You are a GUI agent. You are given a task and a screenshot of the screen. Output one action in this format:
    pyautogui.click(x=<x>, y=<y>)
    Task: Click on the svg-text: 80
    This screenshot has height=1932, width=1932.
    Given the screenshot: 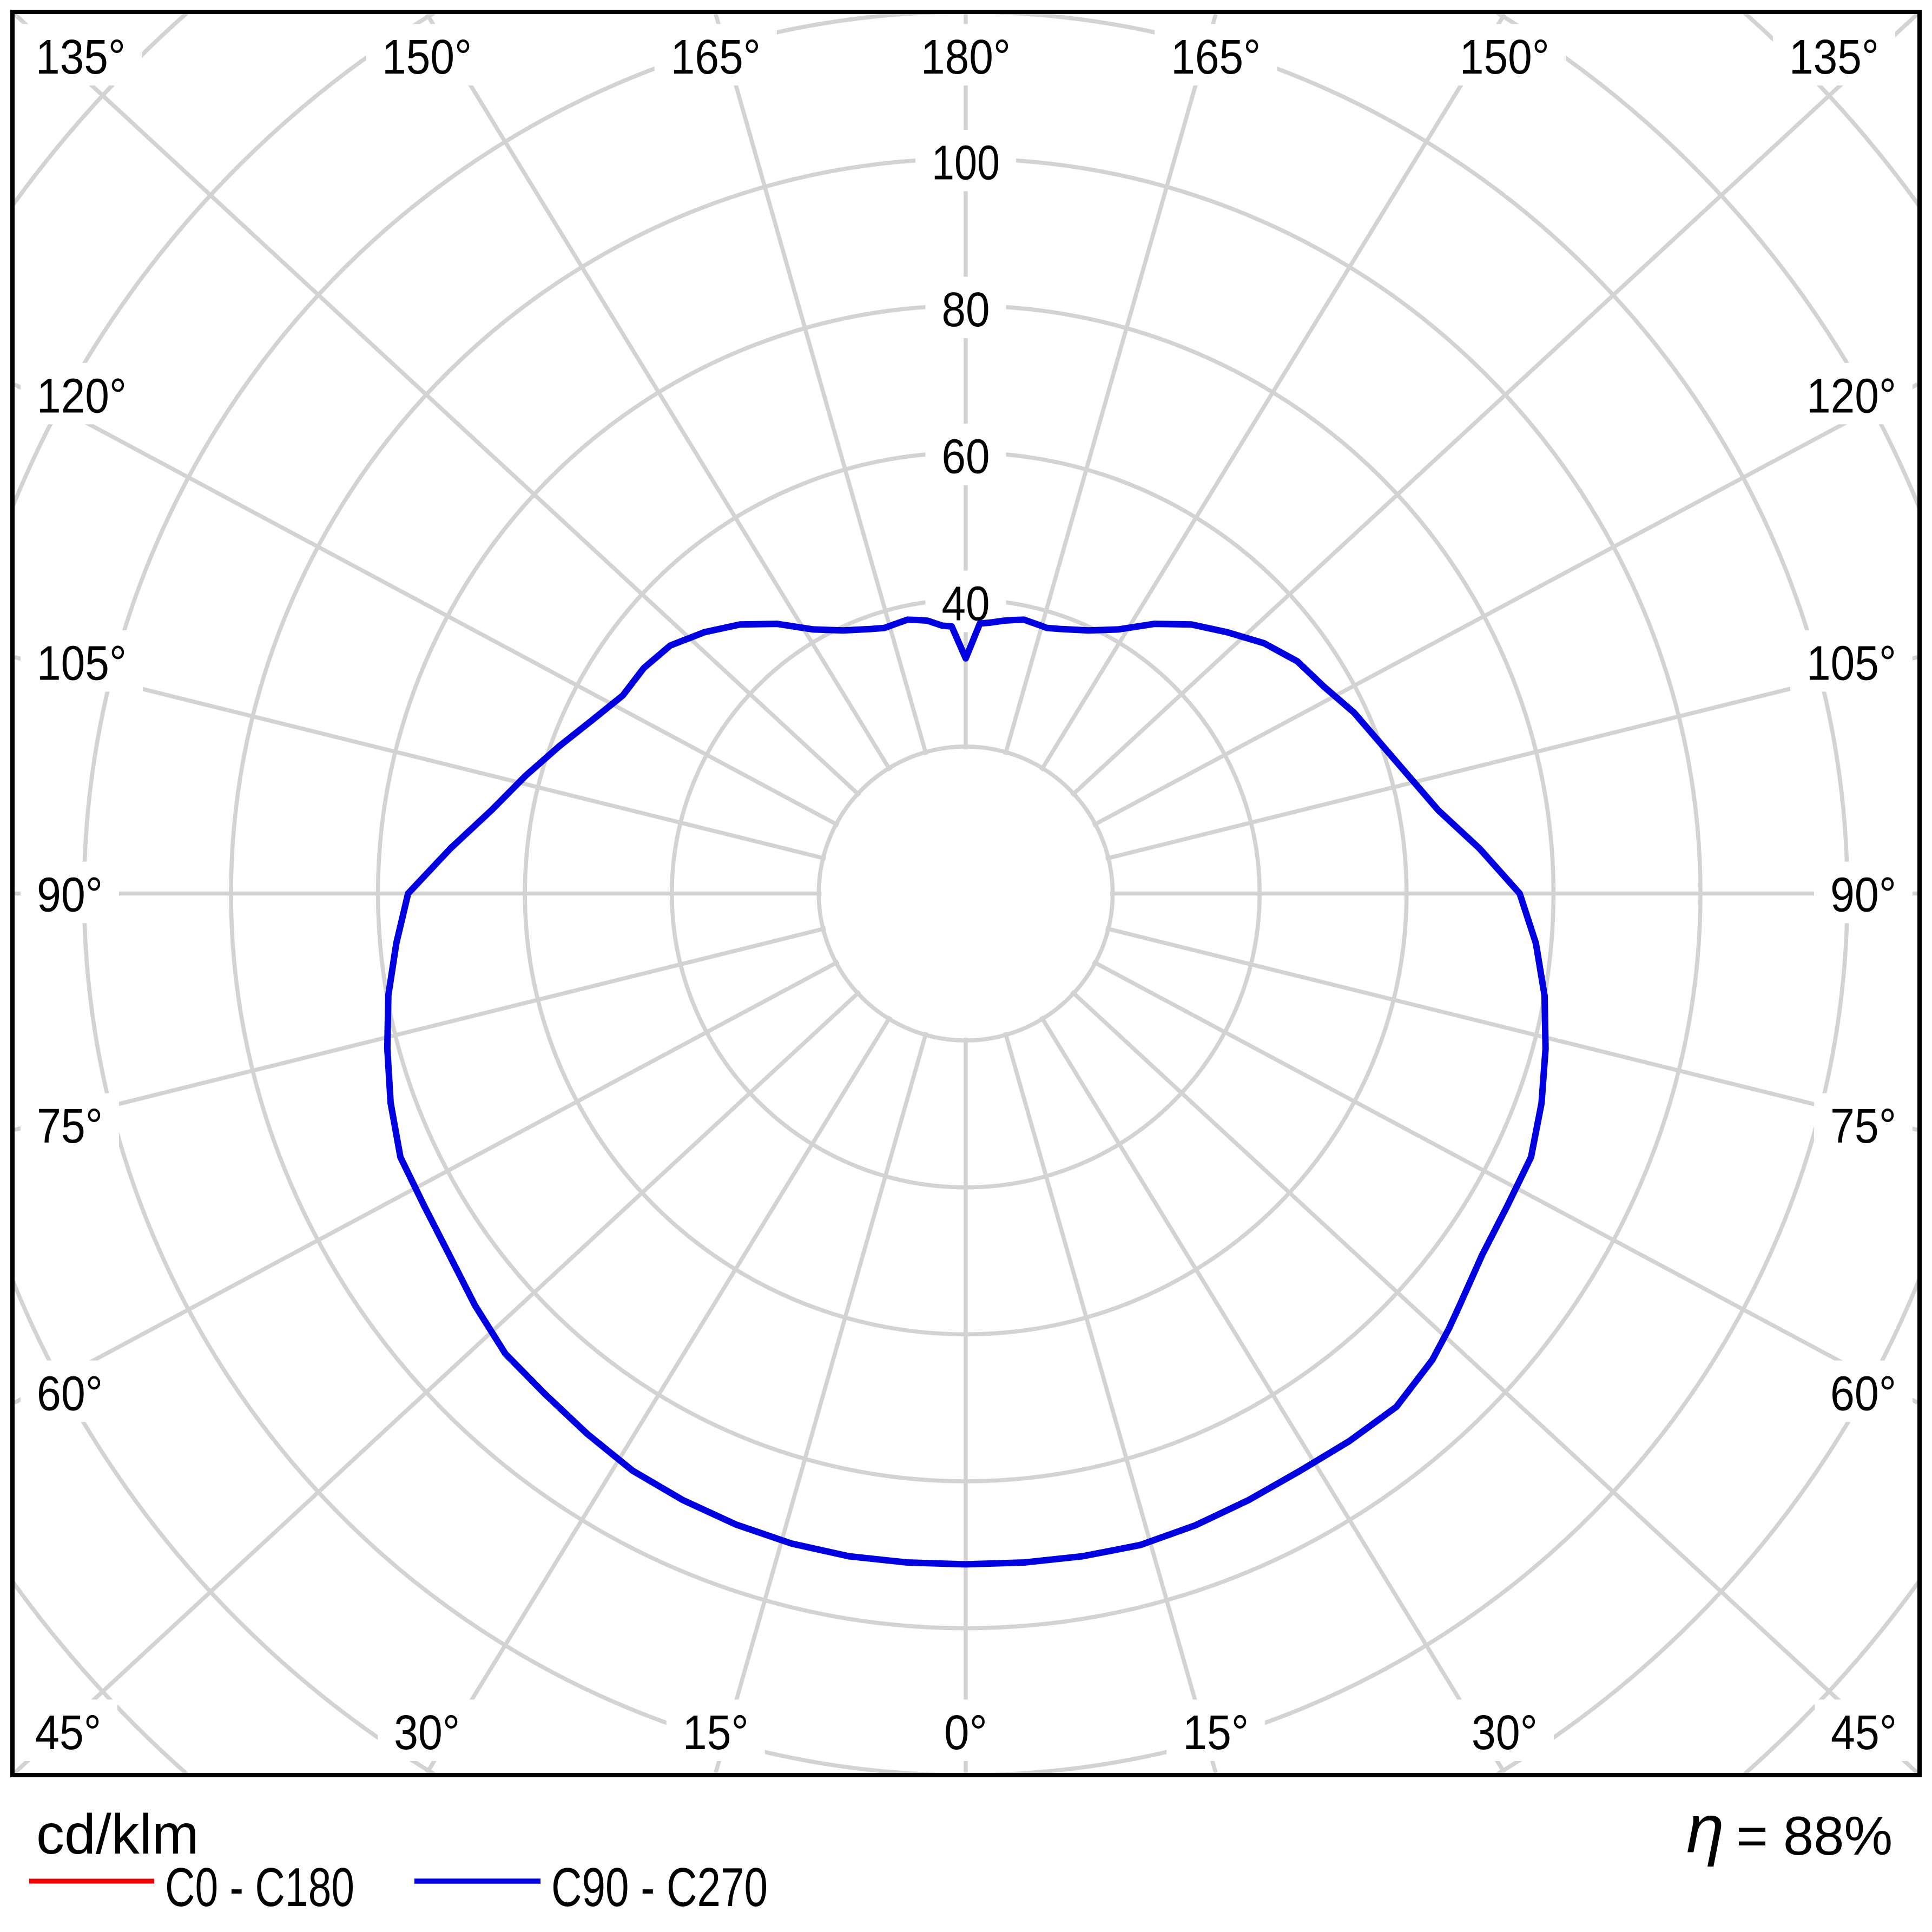 What is the action you would take?
    pyautogui.click(x=966, y=310)
    